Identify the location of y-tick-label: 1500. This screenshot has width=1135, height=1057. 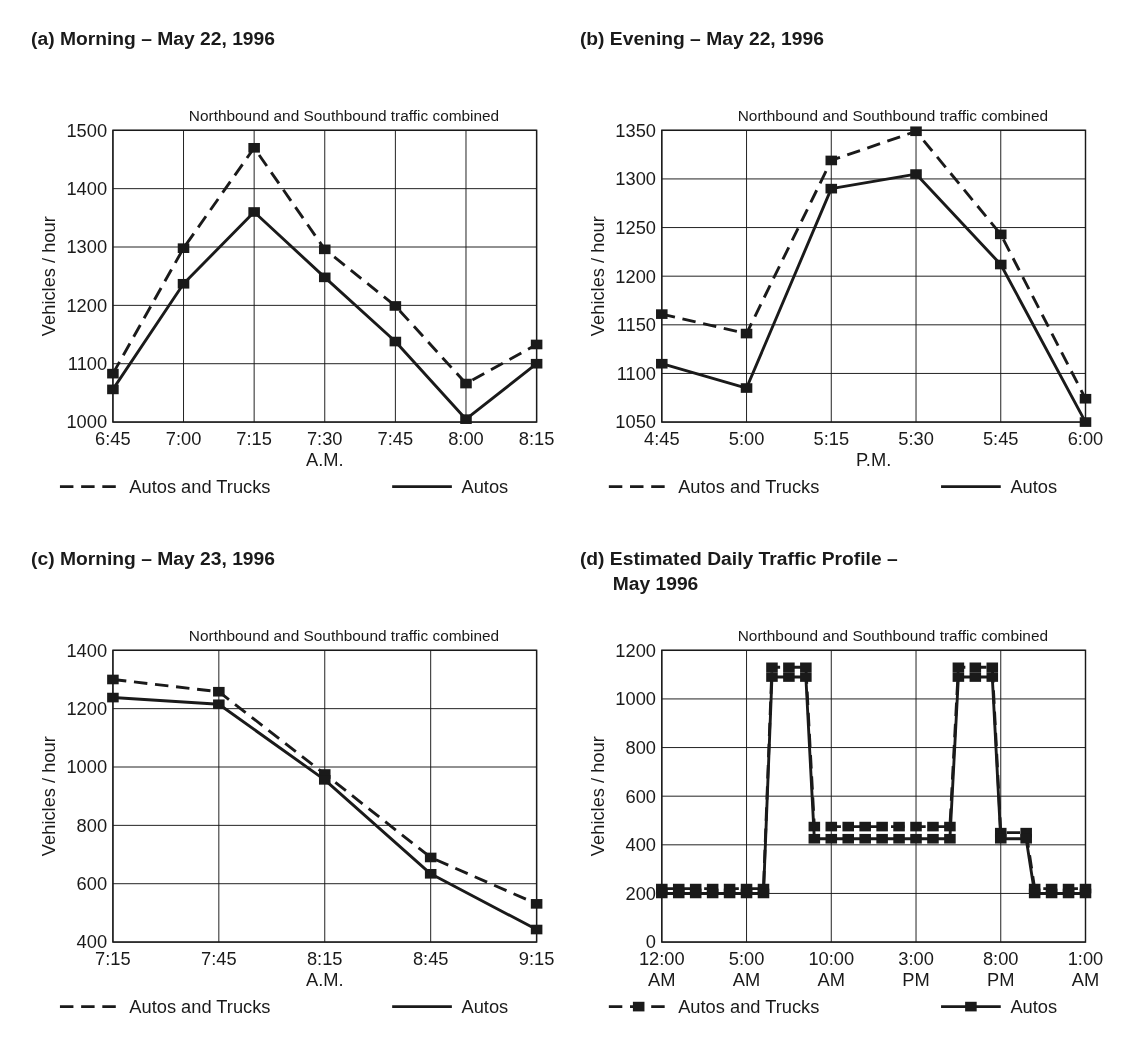
(87, 130).